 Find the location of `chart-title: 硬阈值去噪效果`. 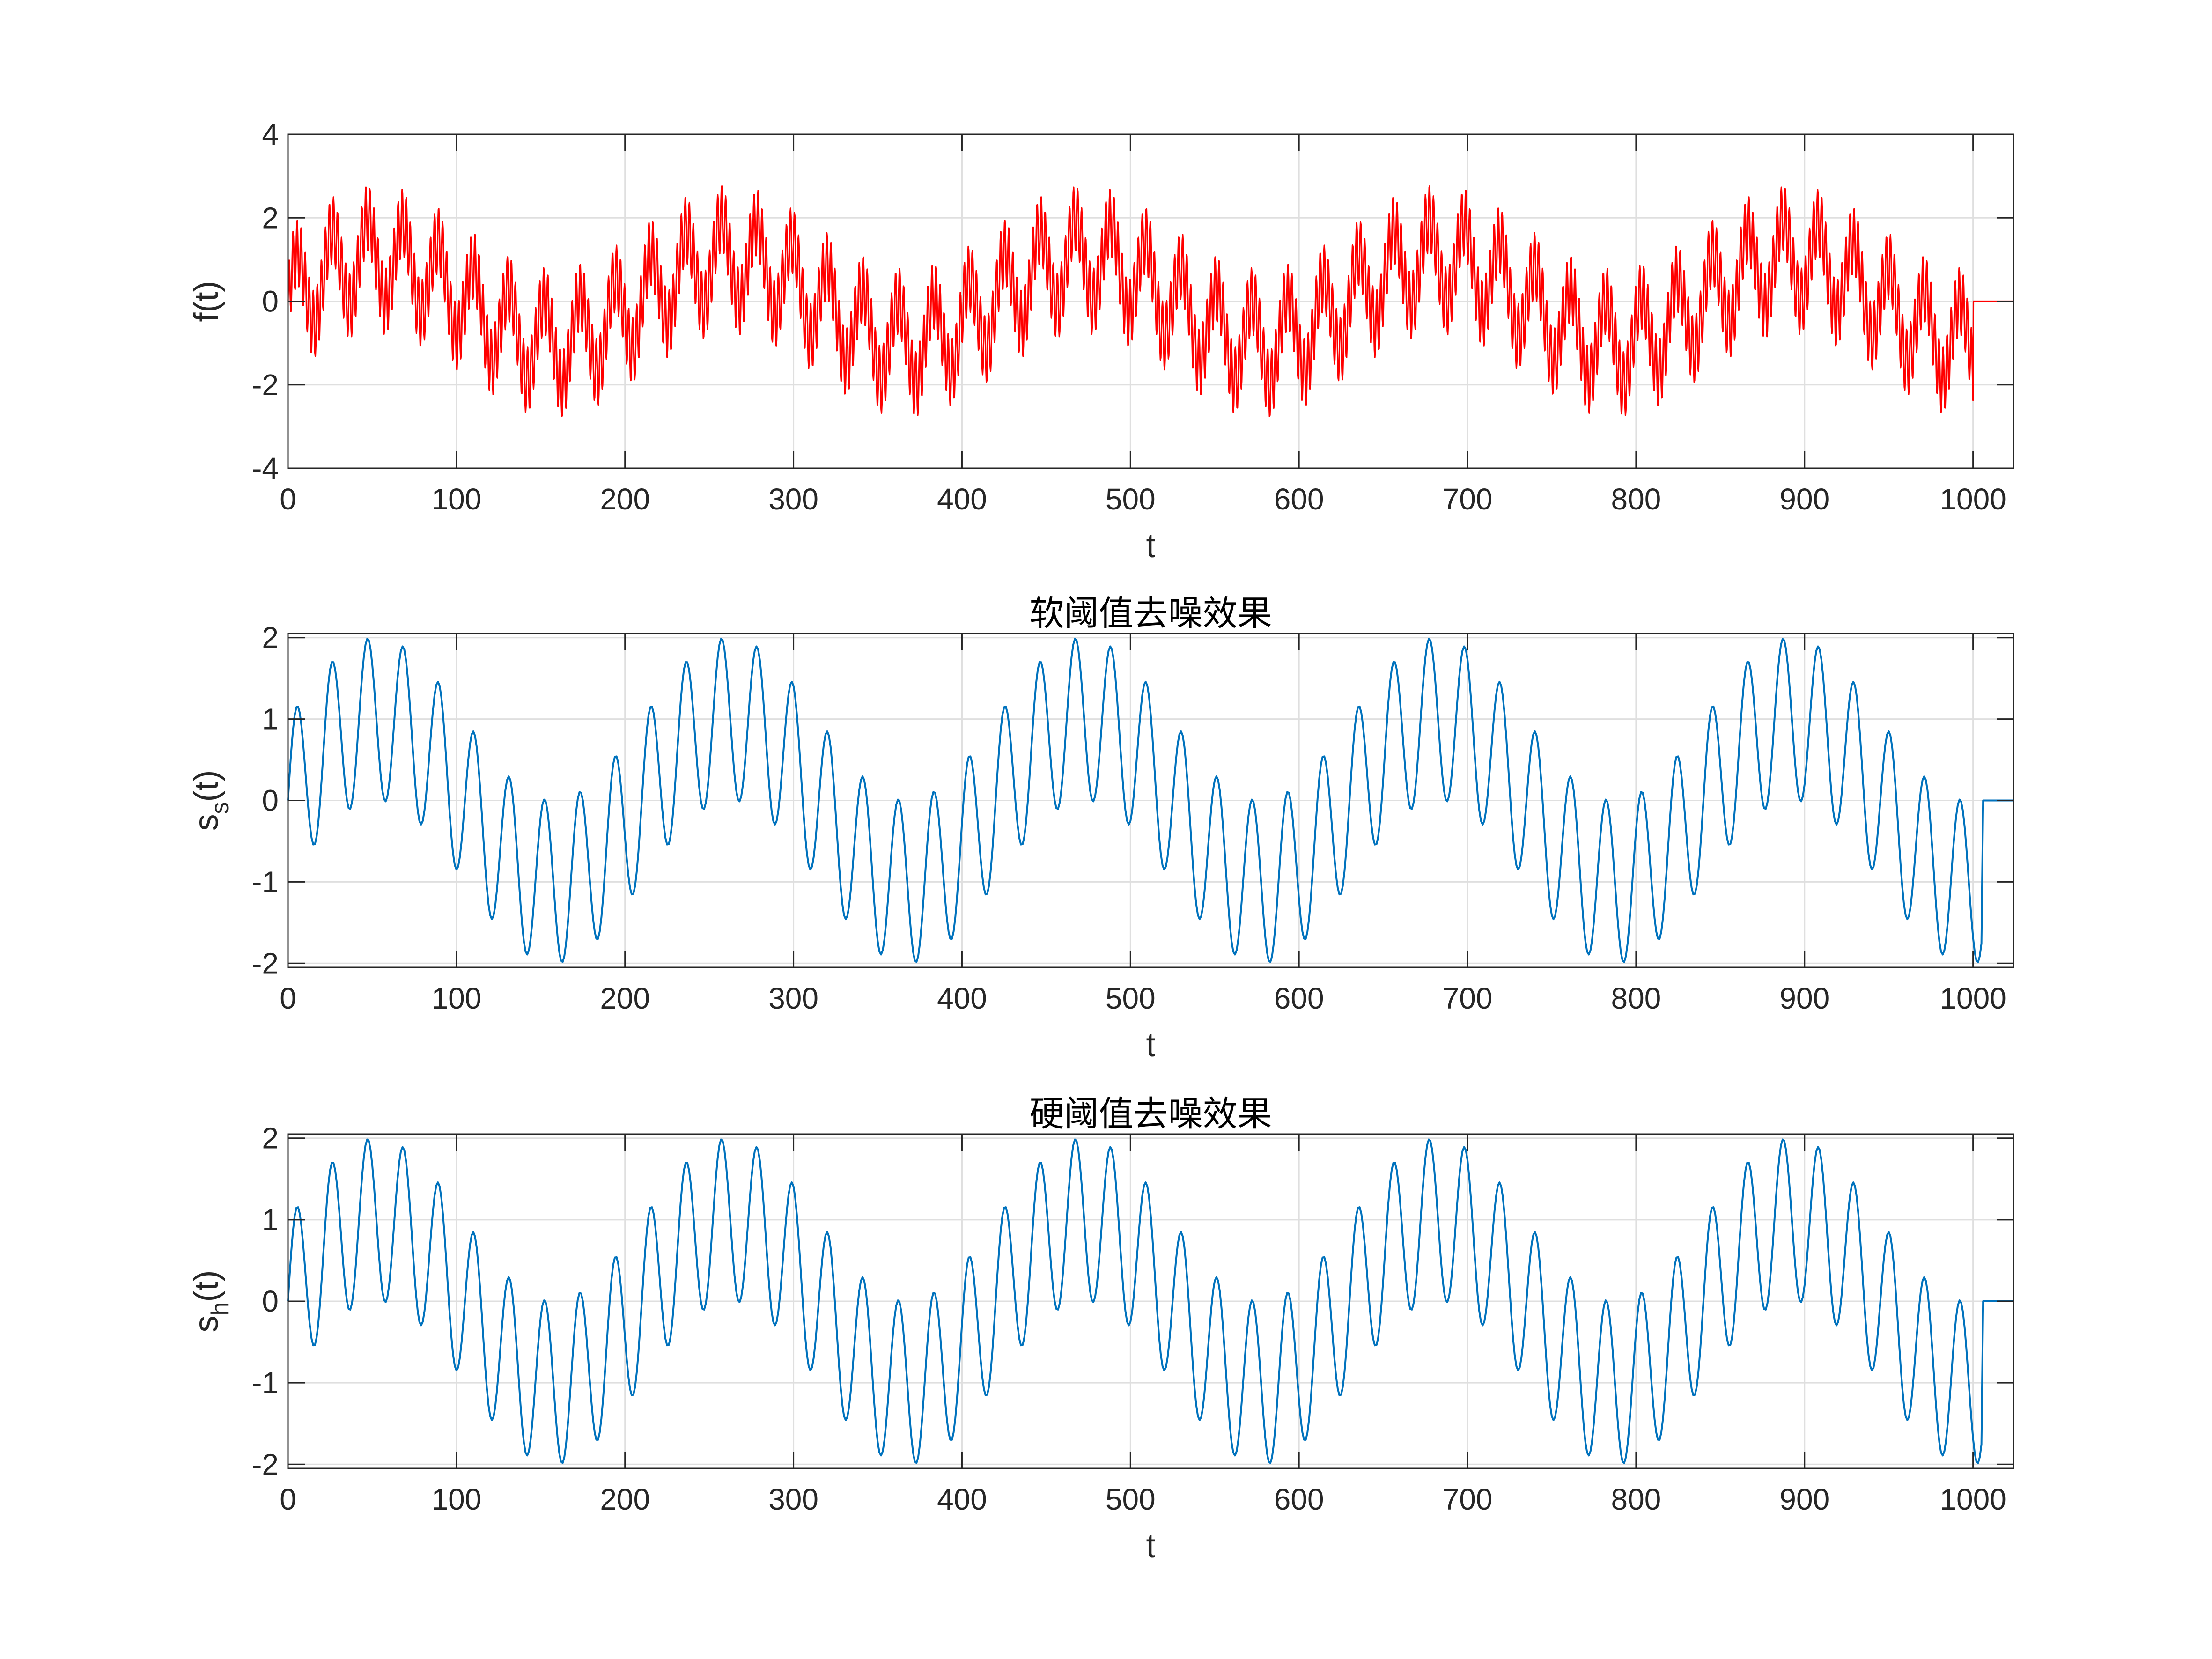

chart-title: 硬阈值去噪效果 is located at coordinates (1151, 1114).